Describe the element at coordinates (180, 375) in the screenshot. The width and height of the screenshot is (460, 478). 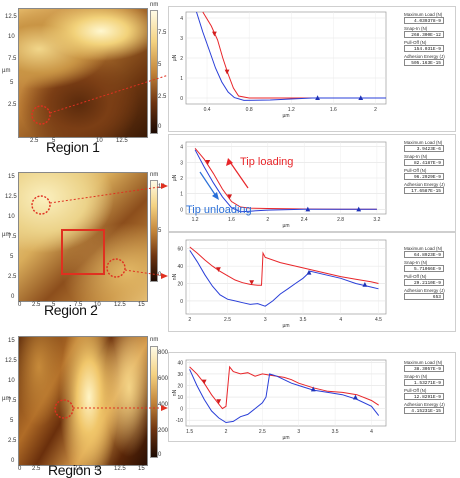
I see `y-tick-label: 30` at that location.